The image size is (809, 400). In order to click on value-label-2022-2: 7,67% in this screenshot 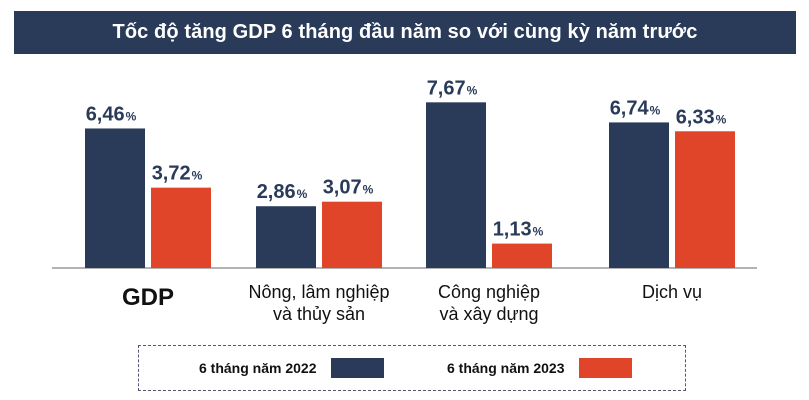, I will do `click(452, 88)`.